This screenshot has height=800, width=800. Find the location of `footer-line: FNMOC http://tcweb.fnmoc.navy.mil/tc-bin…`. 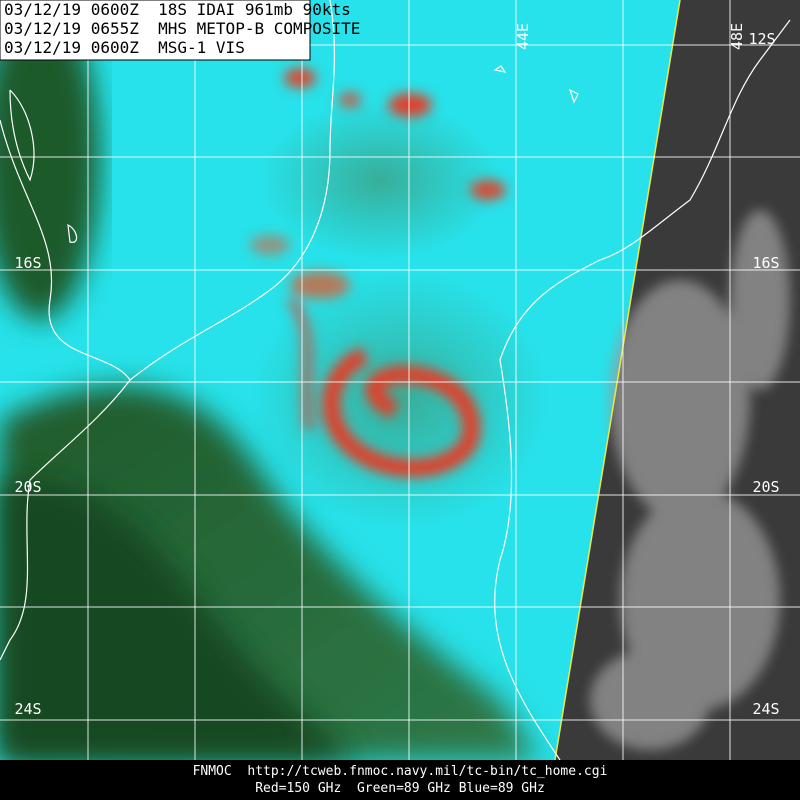

footer-line: FNMOC http://tcweb.fnmoc.navy.mil/tc-bin… is located at coordinates (400, 771).